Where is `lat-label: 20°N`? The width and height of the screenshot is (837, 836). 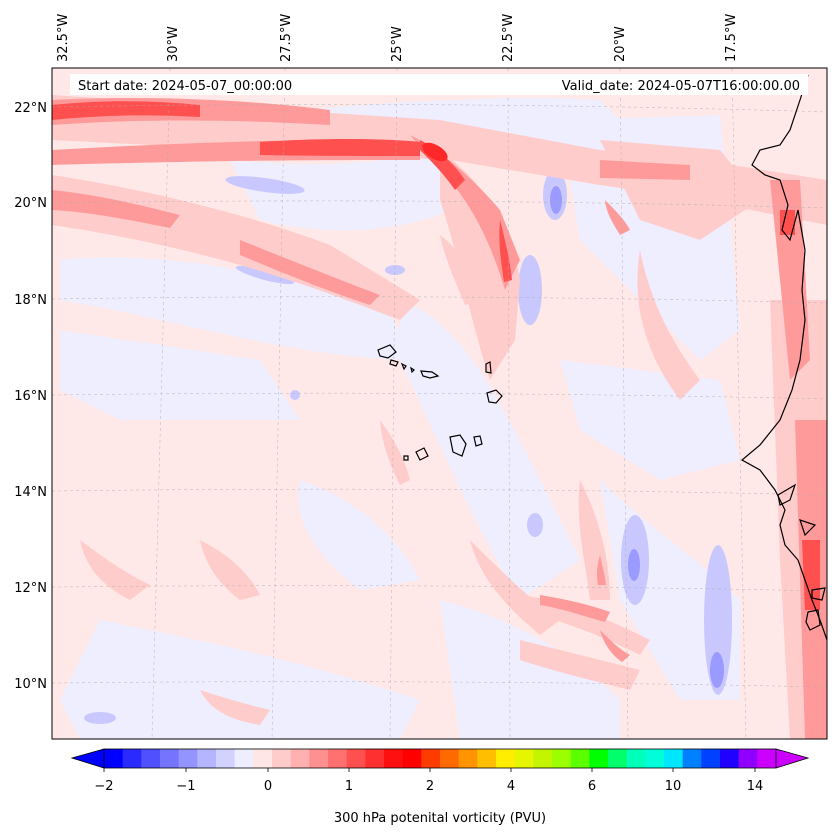
lat-label: 20°N is located at coordinates (30, 203).